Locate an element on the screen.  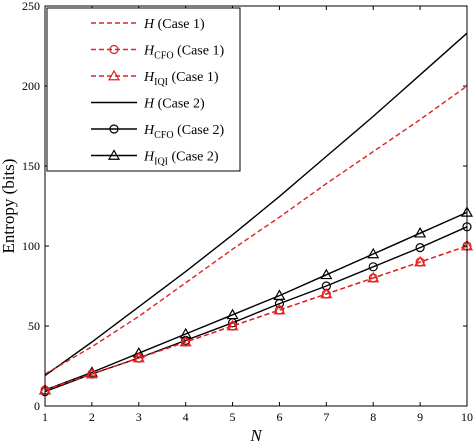
legend-label: HCFO (Case 1) is located at coordinates (183, 53).